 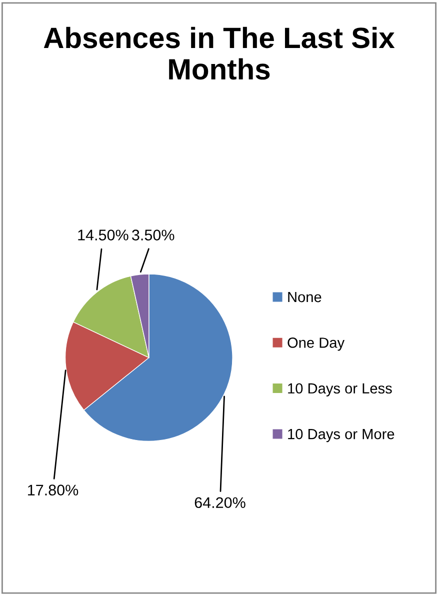 What do you see at coordinates (103, 235) in the screenshot?
I see `data-label: 14.50%` at bounding box center [103, 235].